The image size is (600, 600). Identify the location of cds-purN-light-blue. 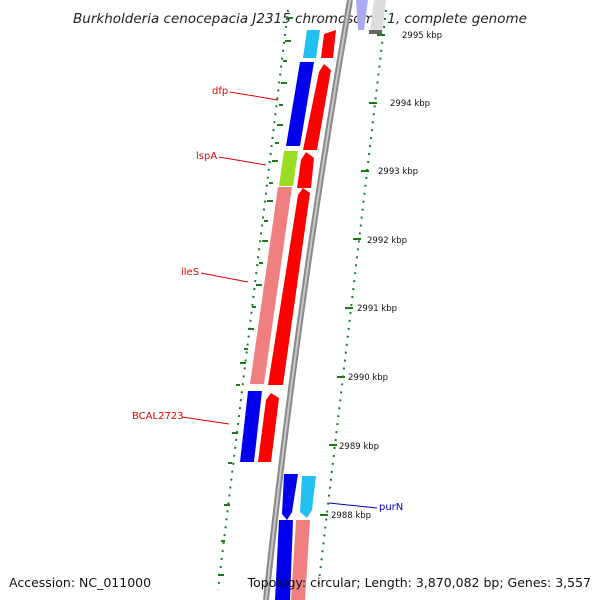
(308, 497).